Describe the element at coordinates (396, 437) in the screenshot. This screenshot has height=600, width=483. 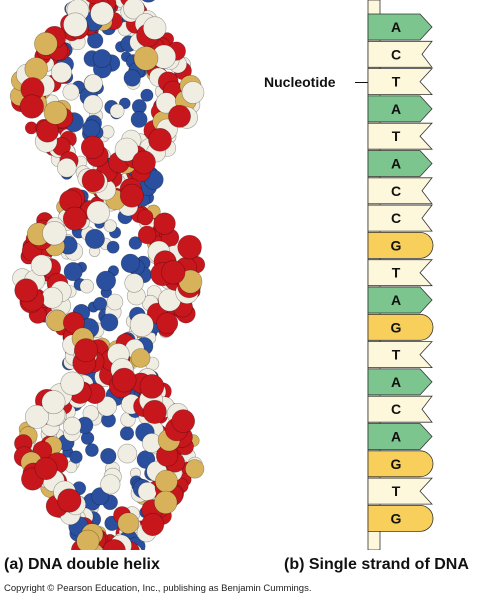
I see `base-label: A` at that location.